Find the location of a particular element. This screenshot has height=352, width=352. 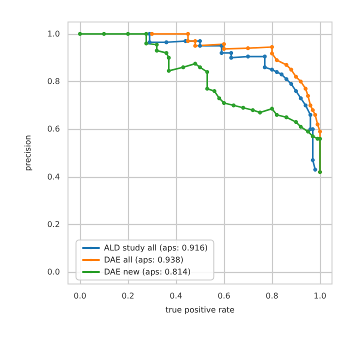

x-tick-label: 0.2 is located at coordinates (128, 296).